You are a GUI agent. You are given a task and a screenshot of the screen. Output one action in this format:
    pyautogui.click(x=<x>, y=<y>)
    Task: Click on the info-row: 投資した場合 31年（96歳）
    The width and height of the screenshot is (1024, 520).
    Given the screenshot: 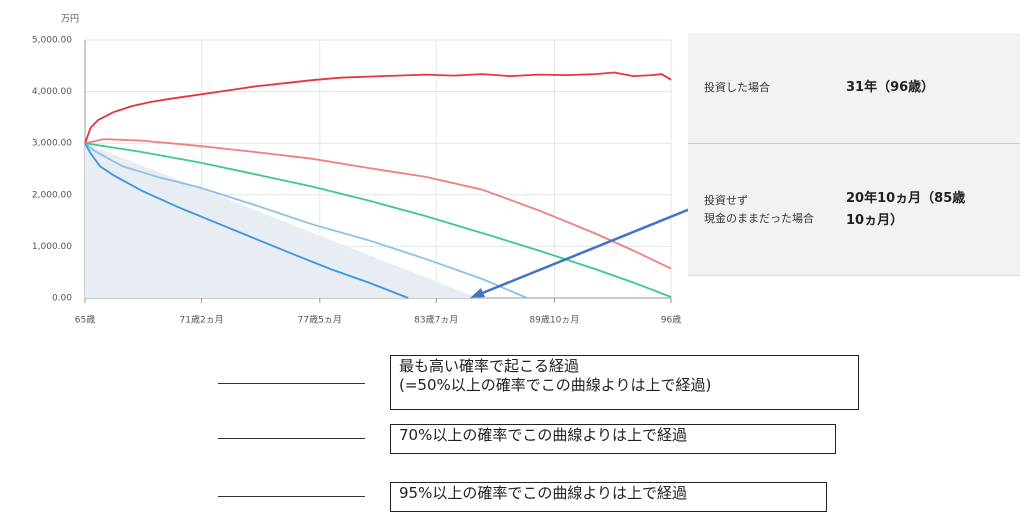 What is the action you would take?
    pyautogui.click(x=854, y=88)
    